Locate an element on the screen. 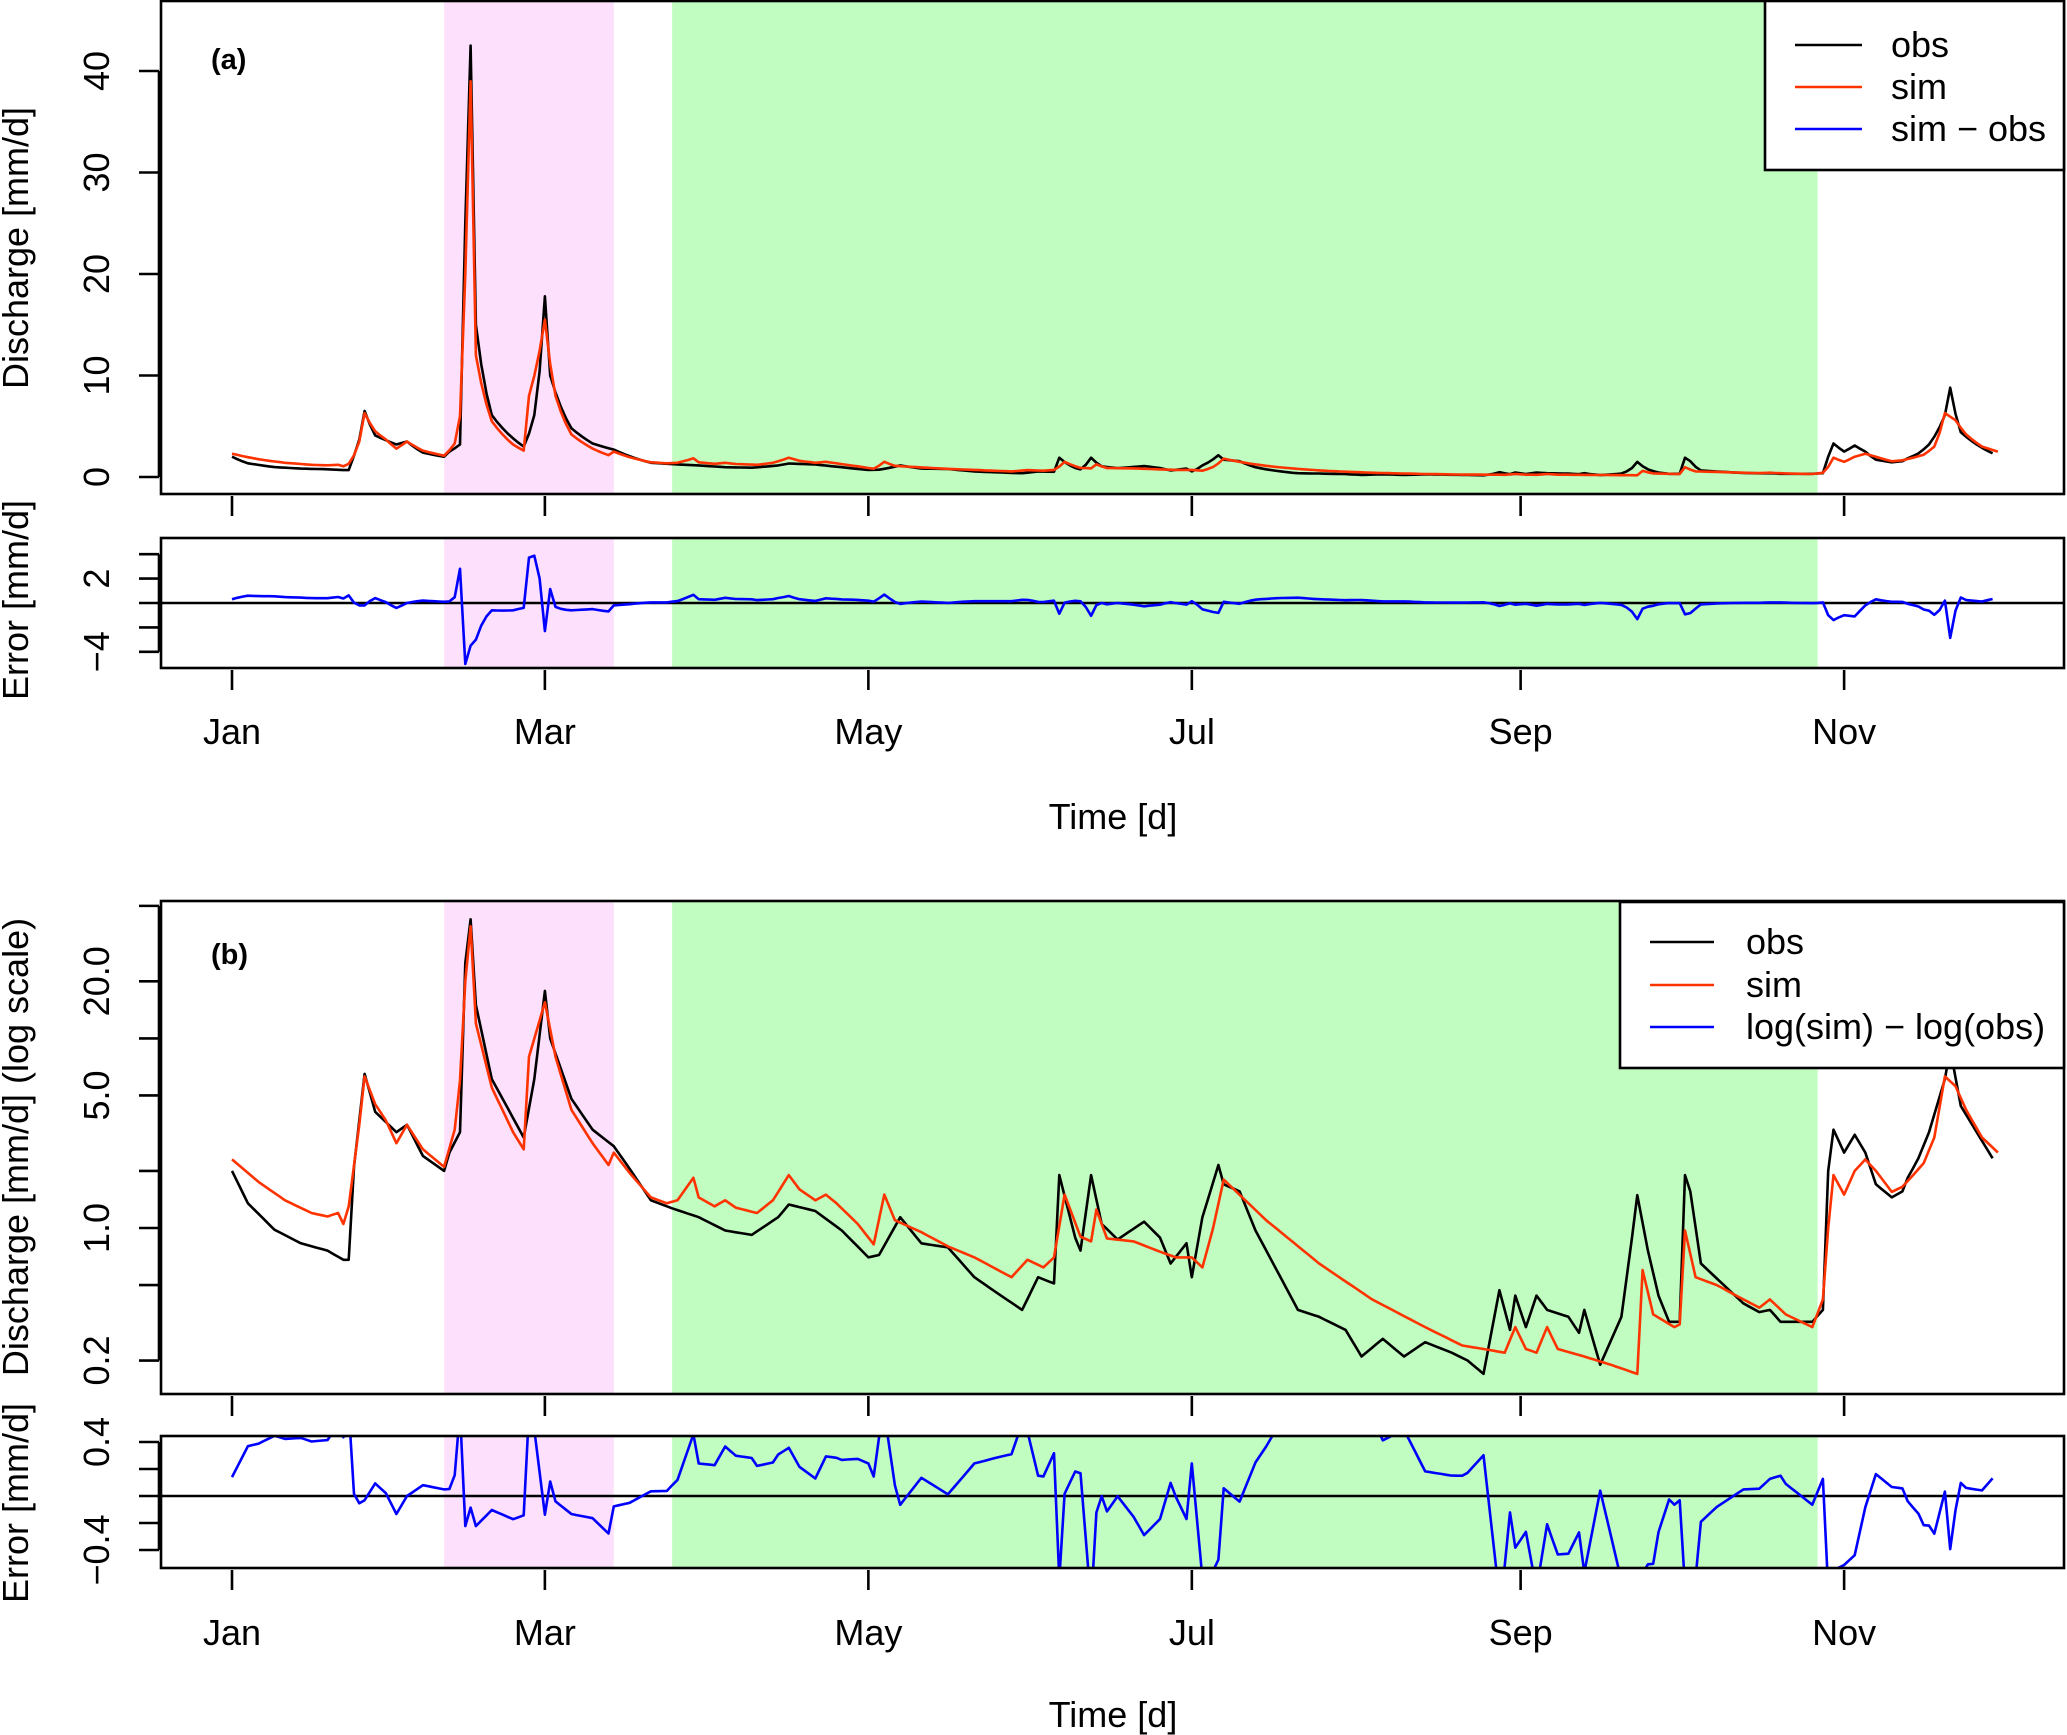 Image resolution: width=2067 pixels, height=1735 pixels. pink-period-b is located at coordinates (529, 1147).